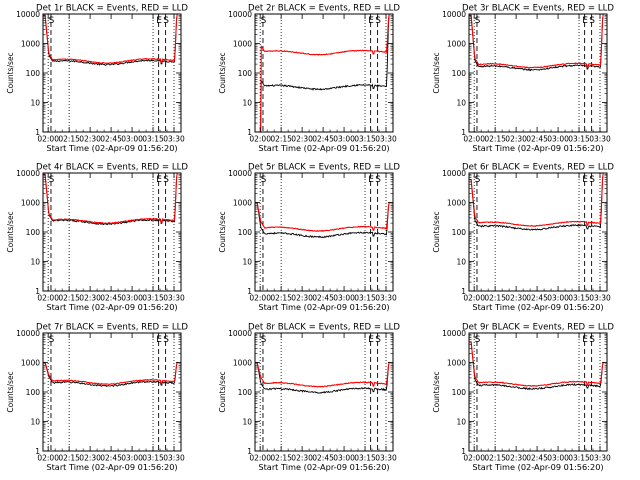  Describe the element at coordinates (324, 168) in the screenshot. I see `panel-title: Det 5r BLACK = Events, RED = LLD` at that location.